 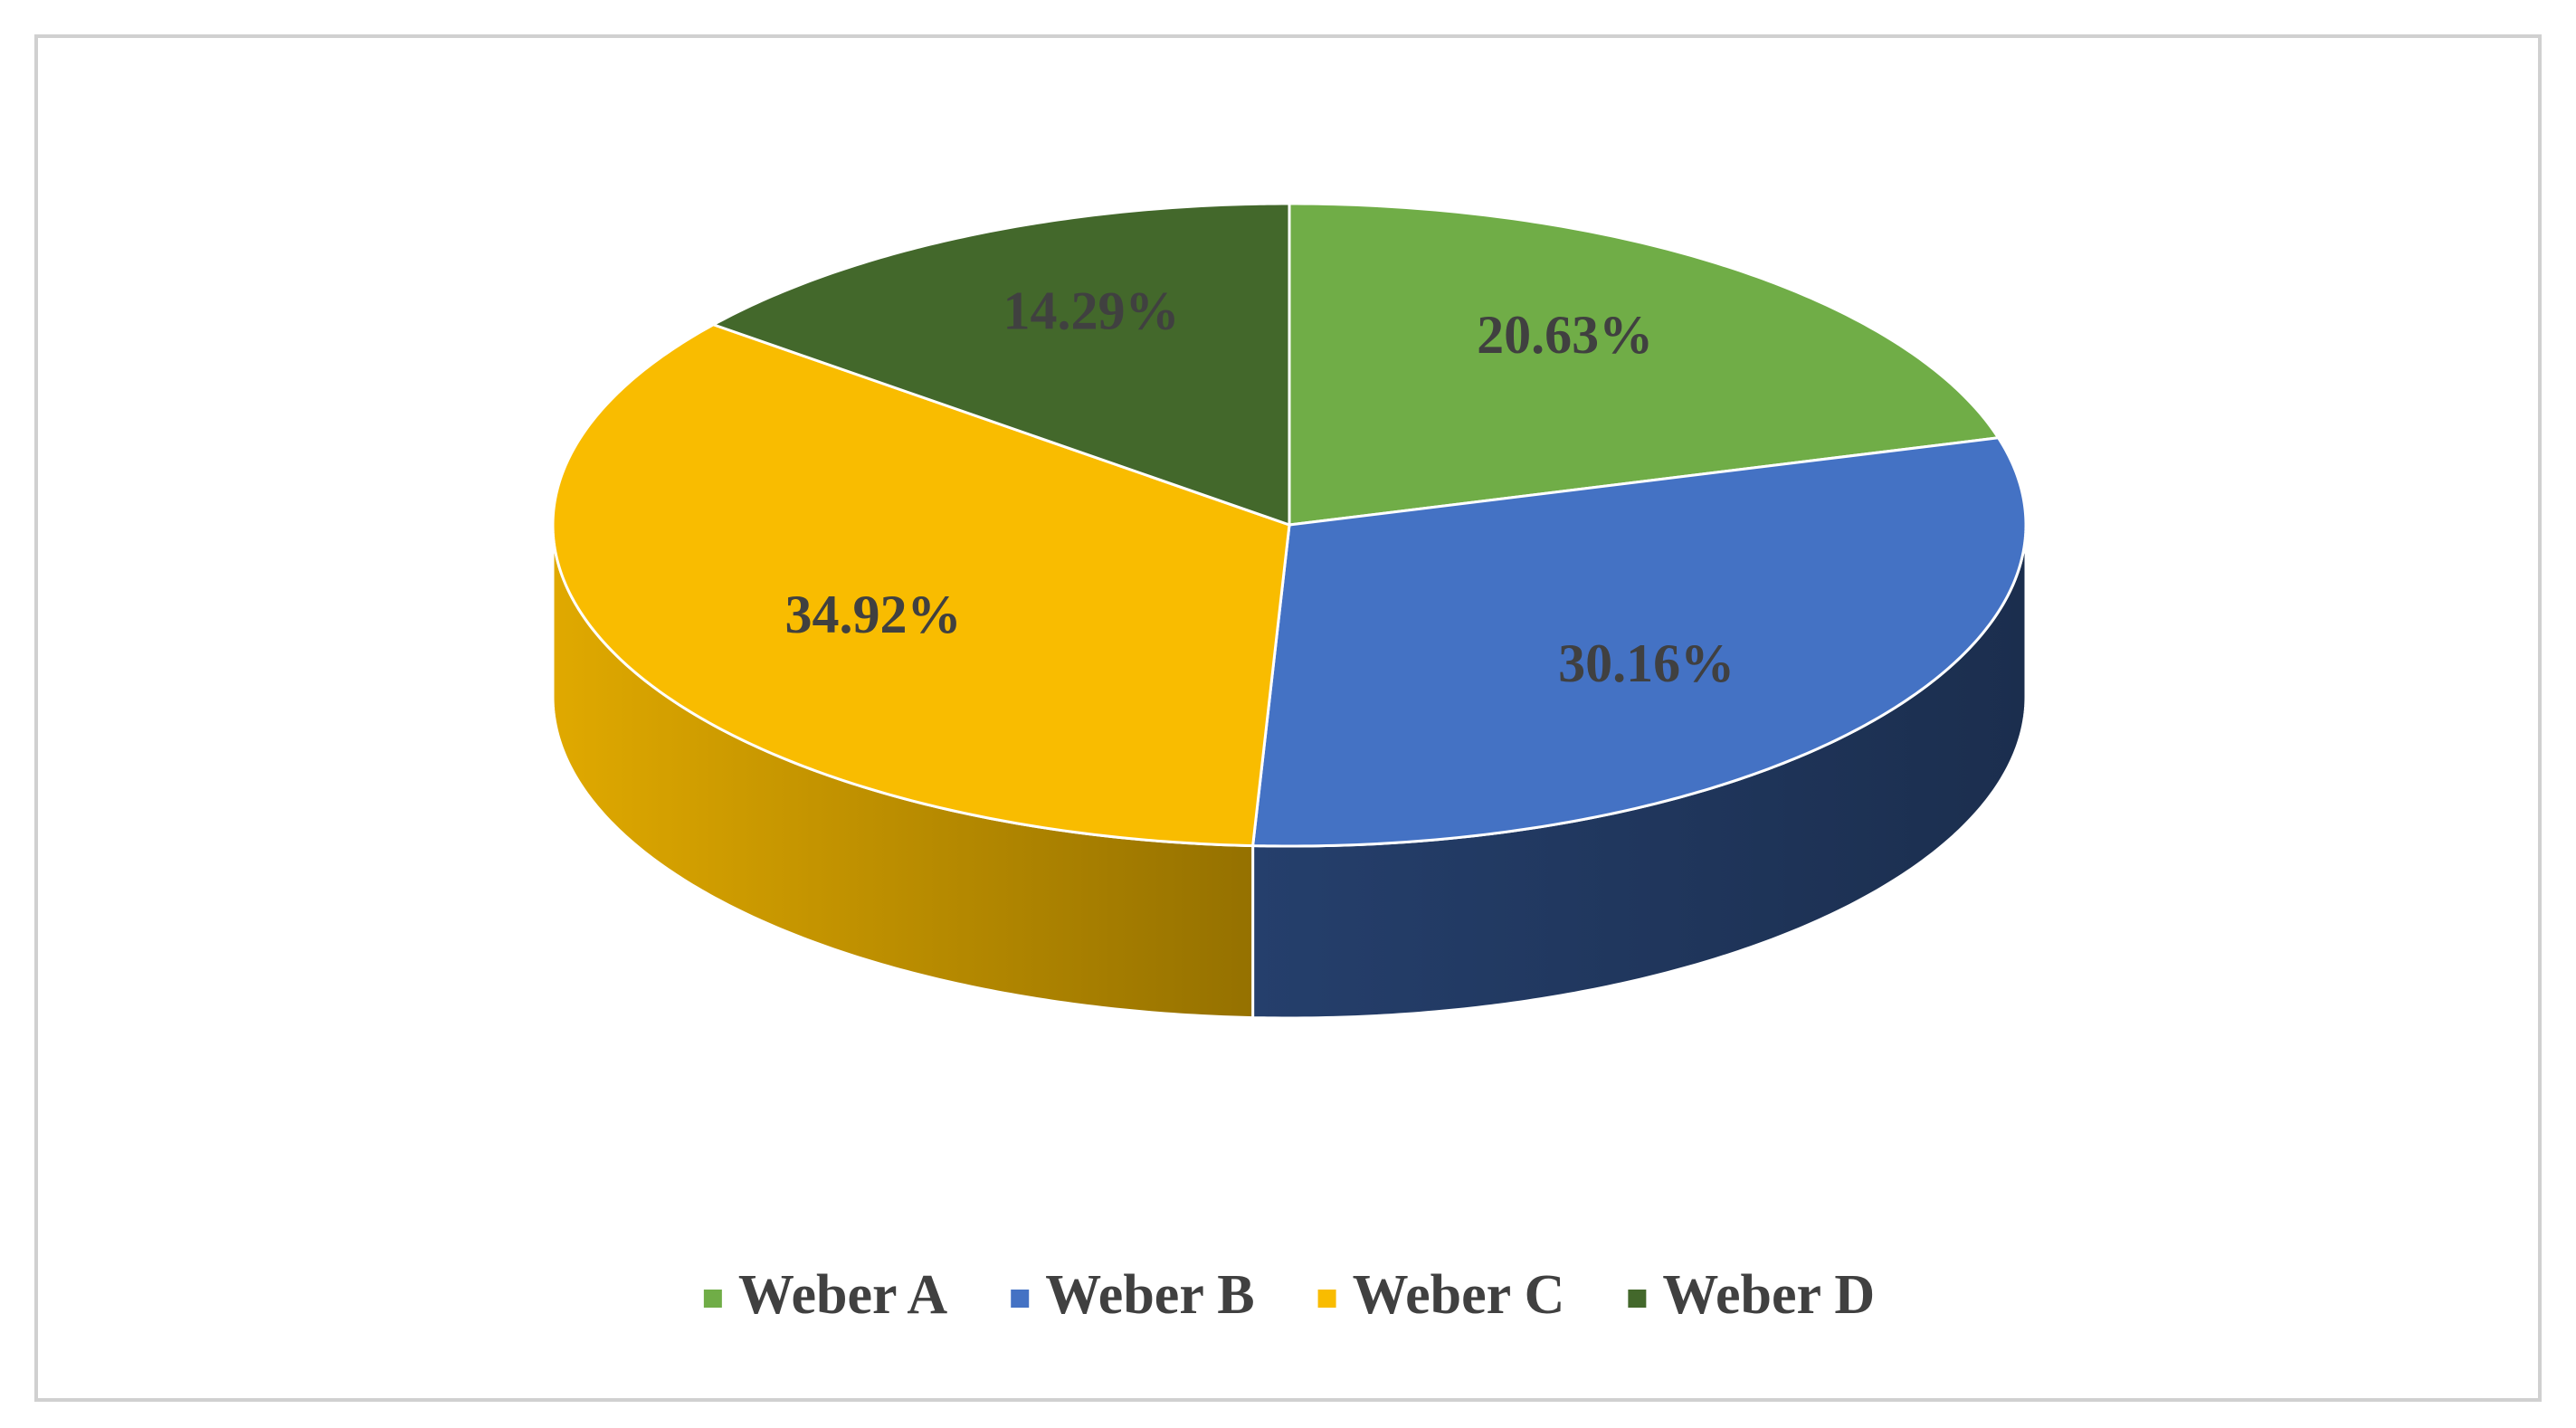 What do you see at coordinates (1646, 663) in the screenshot?
I see `data-label: 30.16%` at bounding box center [1646, 663].